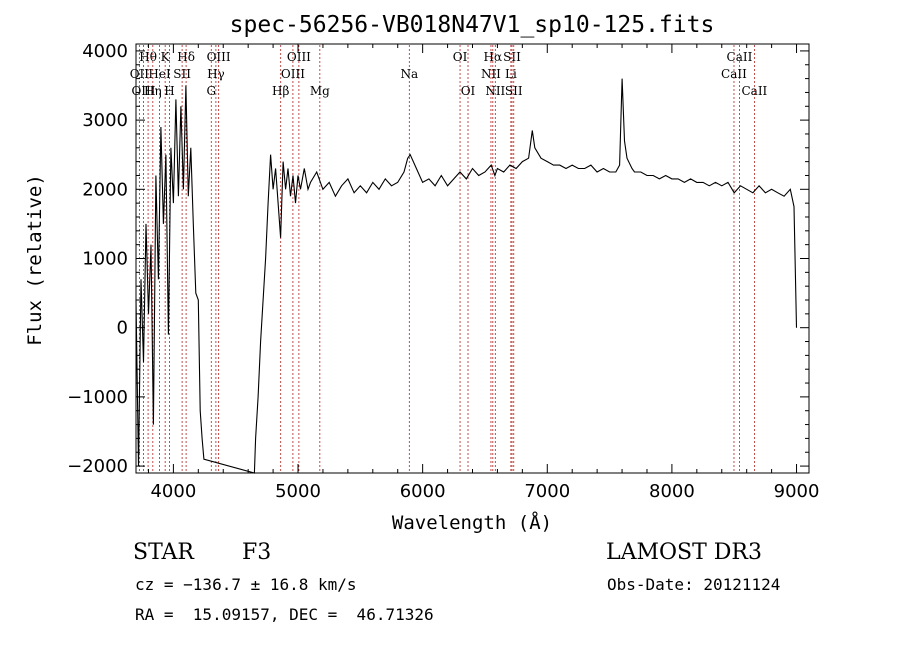 The image size is (900, 649). What do you see at coordinates (409, 74) in the screenshot?
I see `line-marker-label: Na` at bounding box center [409, 74].